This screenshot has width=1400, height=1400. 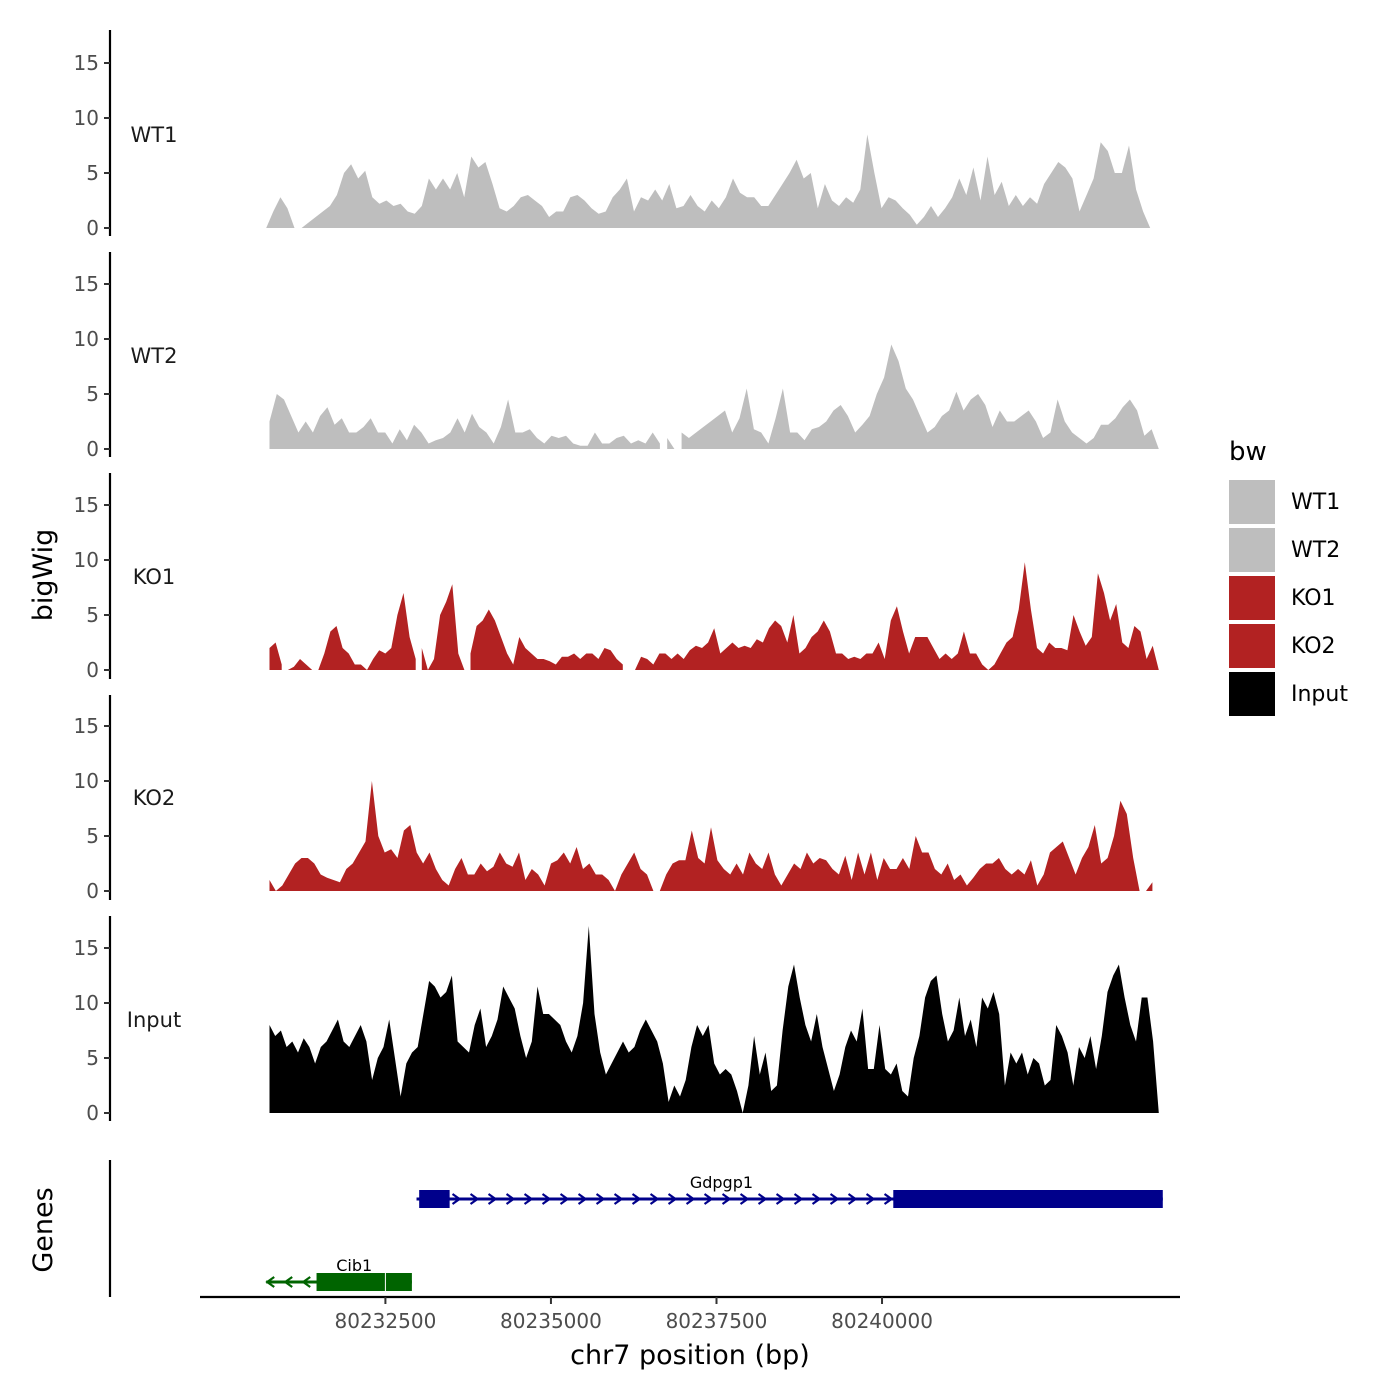 What do you see at coordinates (1313, 646) in the screenshot?
I see `legend-label-ko2: KO2` at bounding box center [1313, 646].